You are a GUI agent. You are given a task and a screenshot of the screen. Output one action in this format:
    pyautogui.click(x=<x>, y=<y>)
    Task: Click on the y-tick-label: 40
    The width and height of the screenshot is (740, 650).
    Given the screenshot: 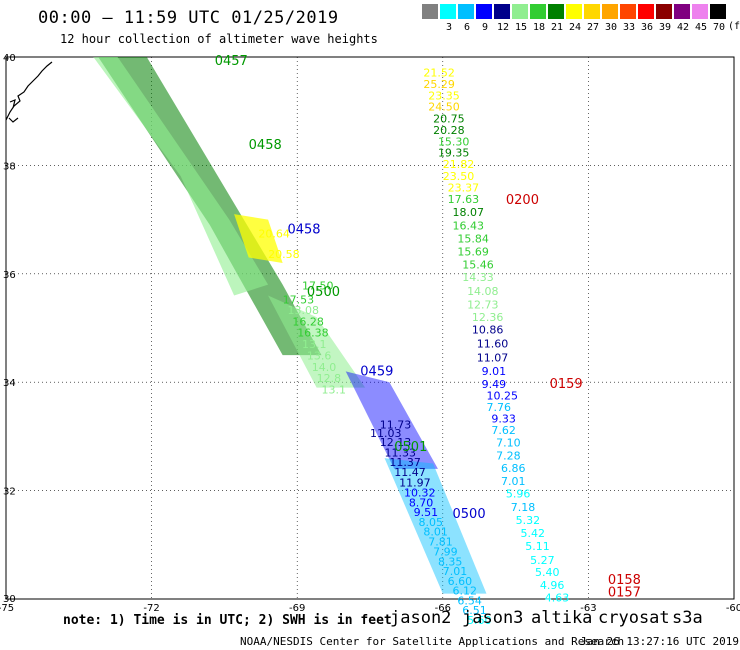 What is the action you would take?
    pyautogui.click(x=9, y=58)
    